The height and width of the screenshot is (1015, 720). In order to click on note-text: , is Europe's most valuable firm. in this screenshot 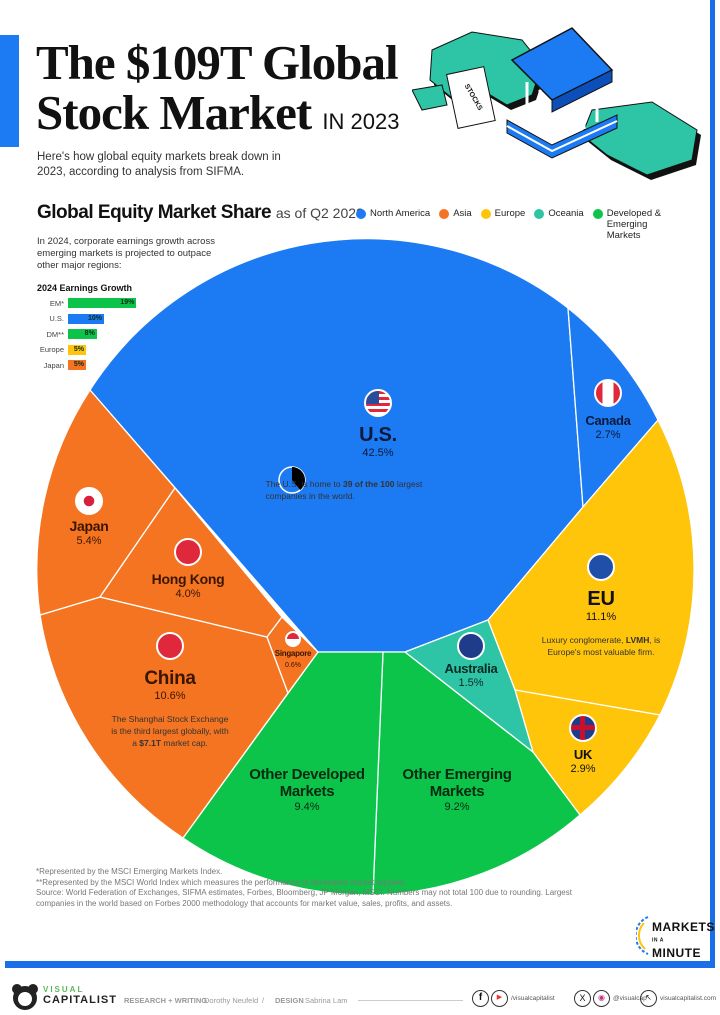, I will do `click(604, 646)`.